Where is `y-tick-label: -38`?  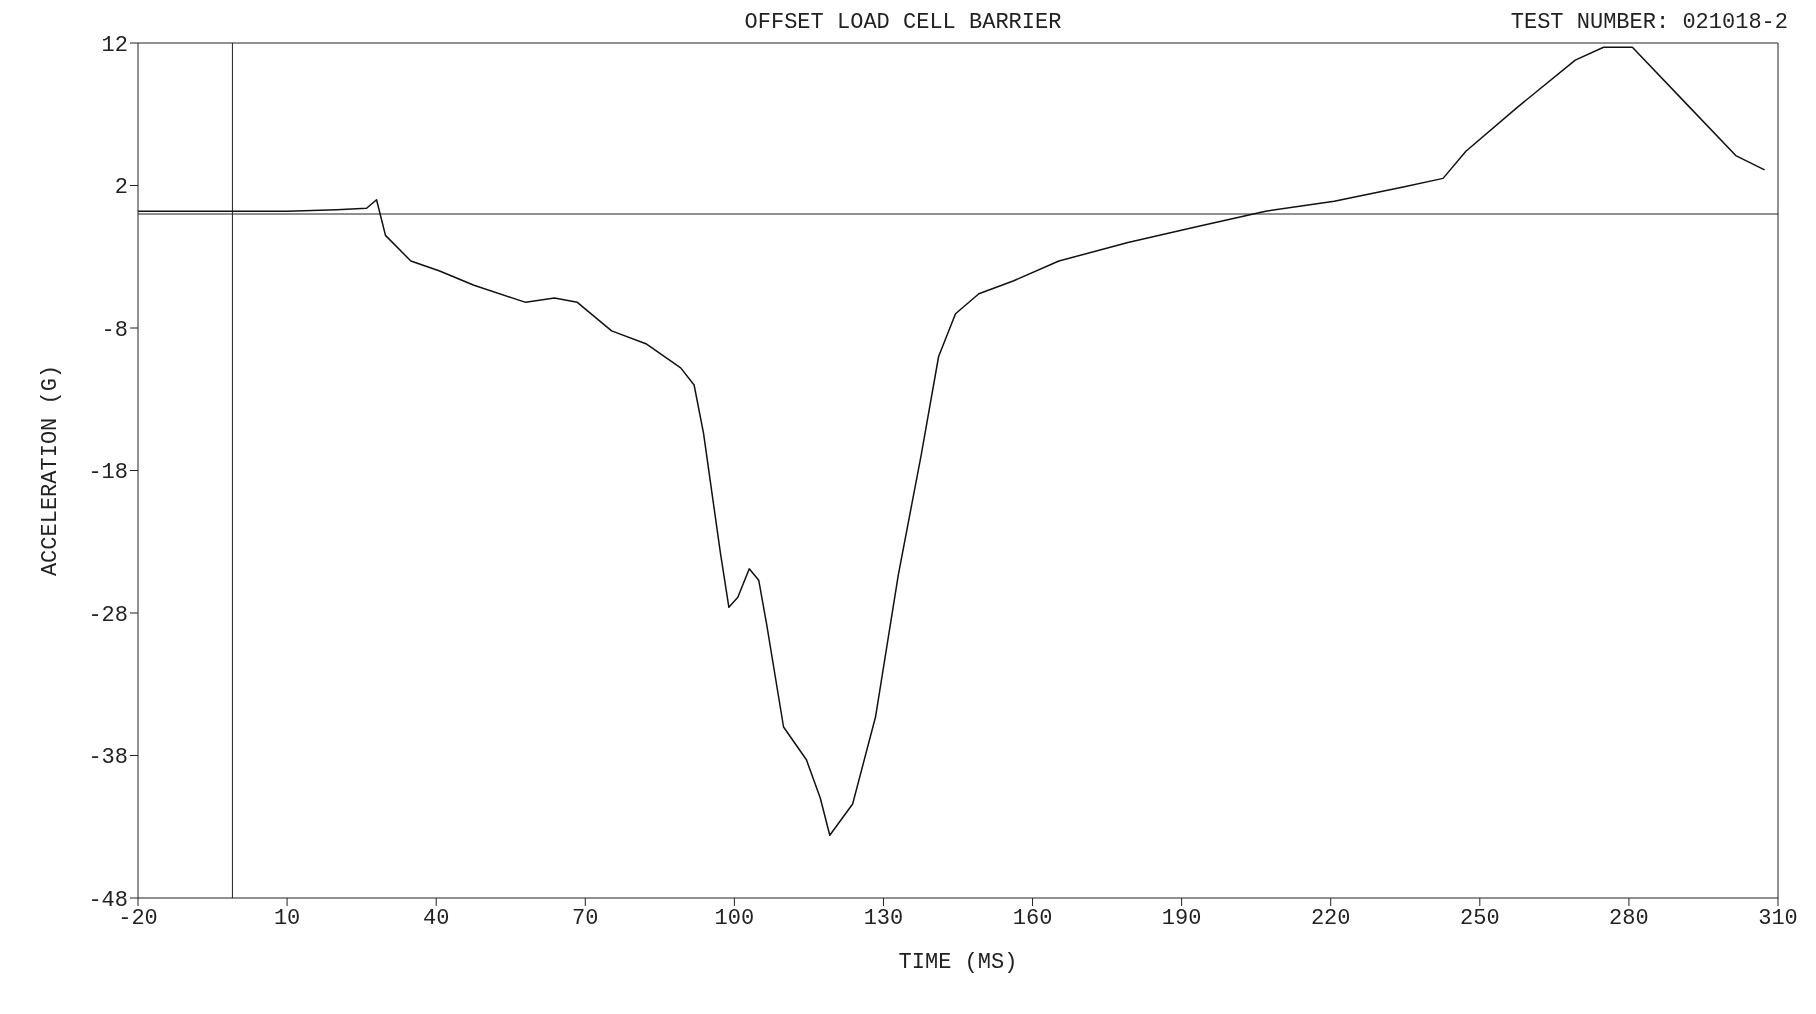
y-tick-label: -38 is located at coordinates (108, 758).